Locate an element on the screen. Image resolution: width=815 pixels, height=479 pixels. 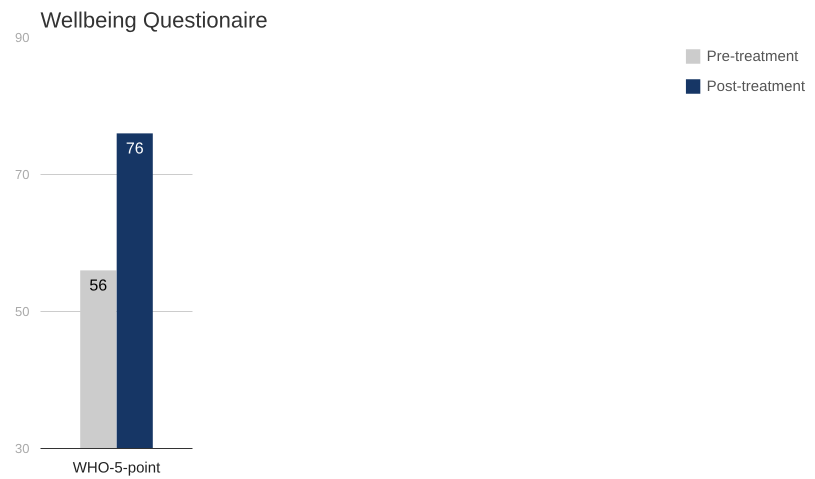
x-tick-label: WHO-5-point is located at coordinates (117, 468).